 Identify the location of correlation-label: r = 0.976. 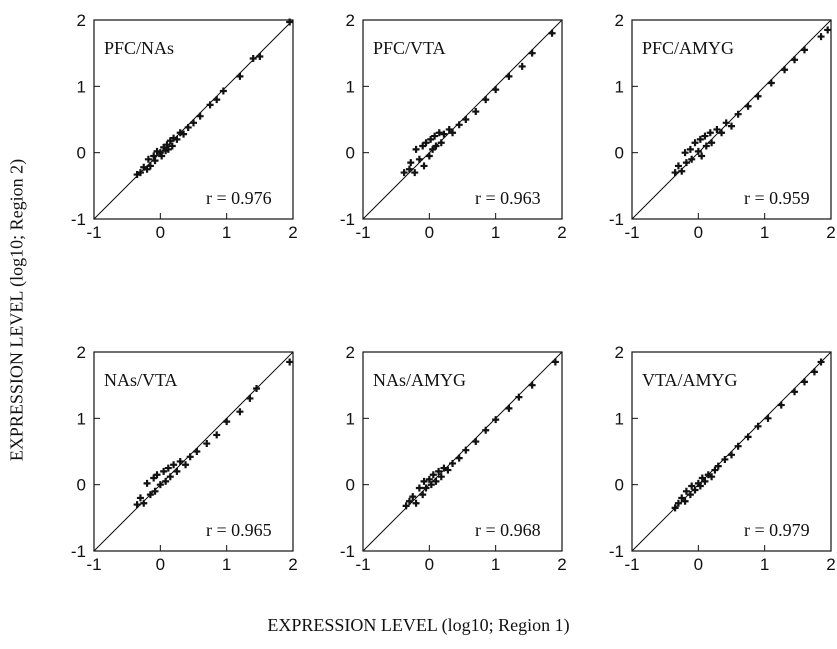
(239, 198).